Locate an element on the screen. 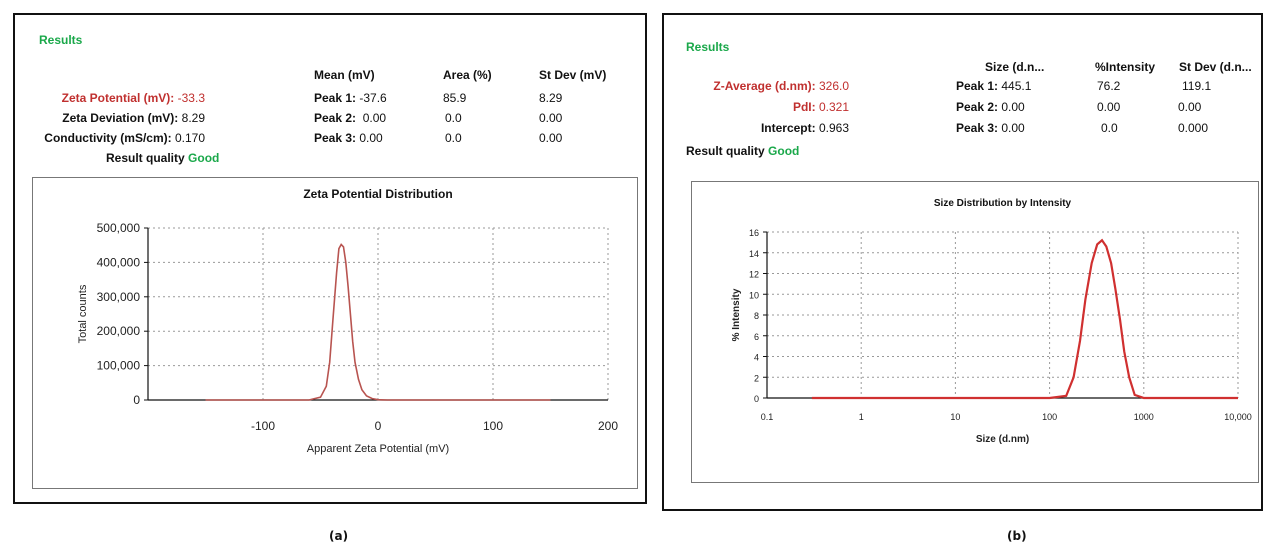  peak-intensity: 0.00 is located at coordinates (1109, 107).